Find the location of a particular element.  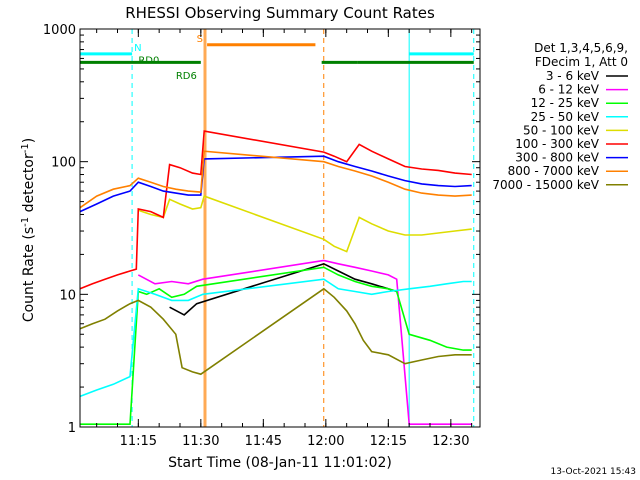

legend-label-0: 3 - 6 keV is located at coordinates (573, 76).